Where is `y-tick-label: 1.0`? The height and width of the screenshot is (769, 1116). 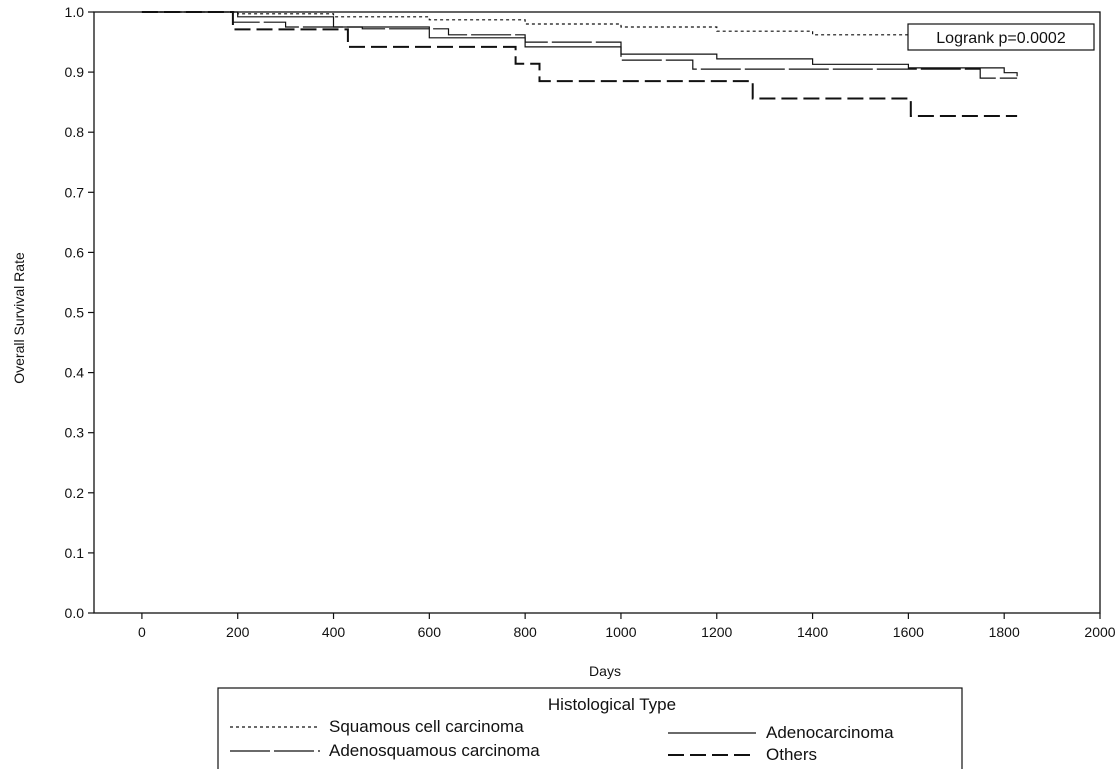 y-tick-label: 1.0 is located at coordinates (75, 12).